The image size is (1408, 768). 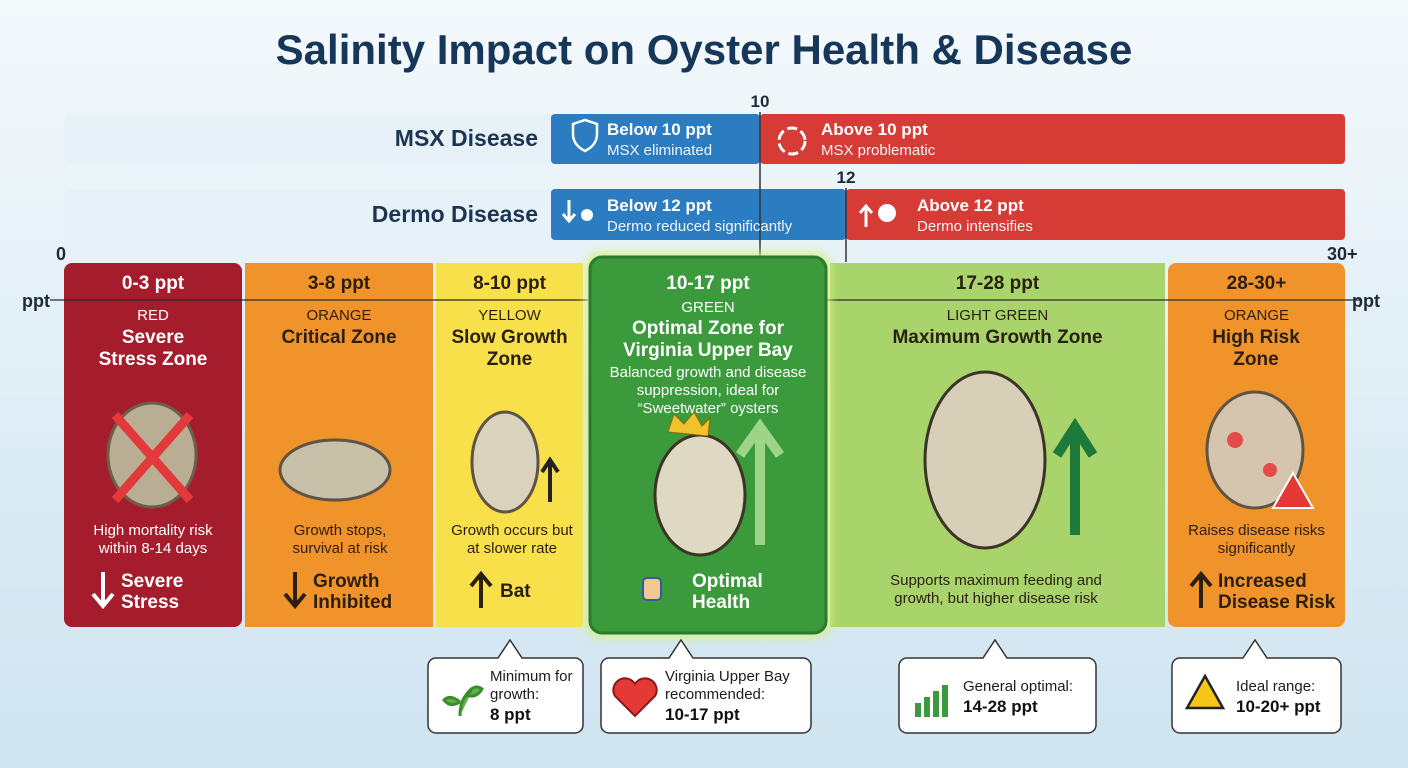 What do you see at coordinates (878, 150) in the screenshot?
I see `disease-high-text: MSX problematic` at bounding box center [878, 150].